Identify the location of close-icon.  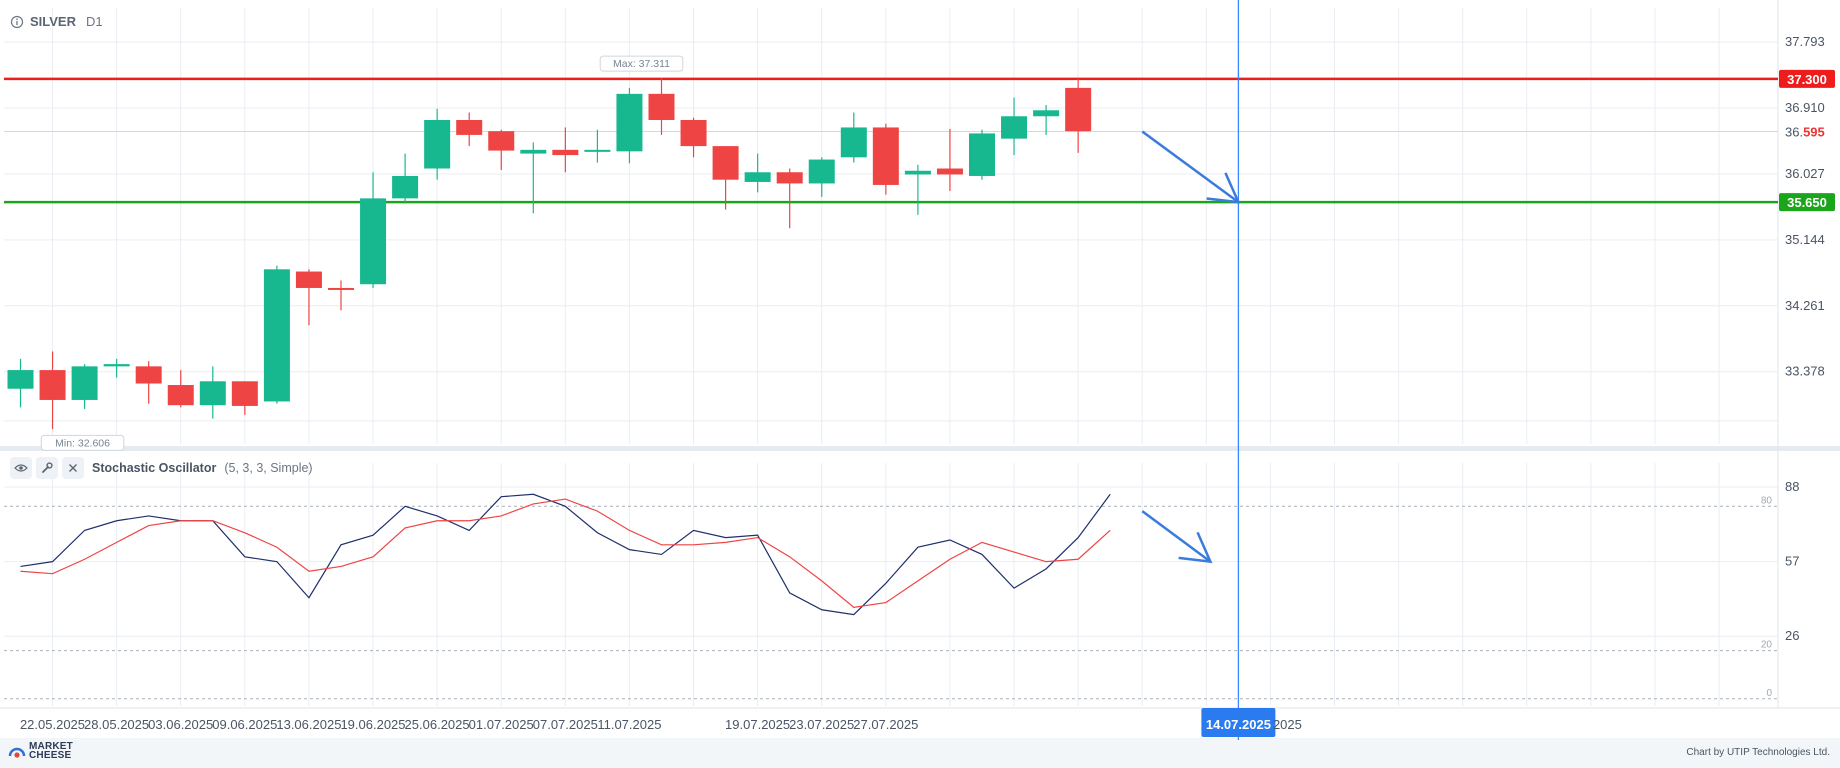
(73, 468).